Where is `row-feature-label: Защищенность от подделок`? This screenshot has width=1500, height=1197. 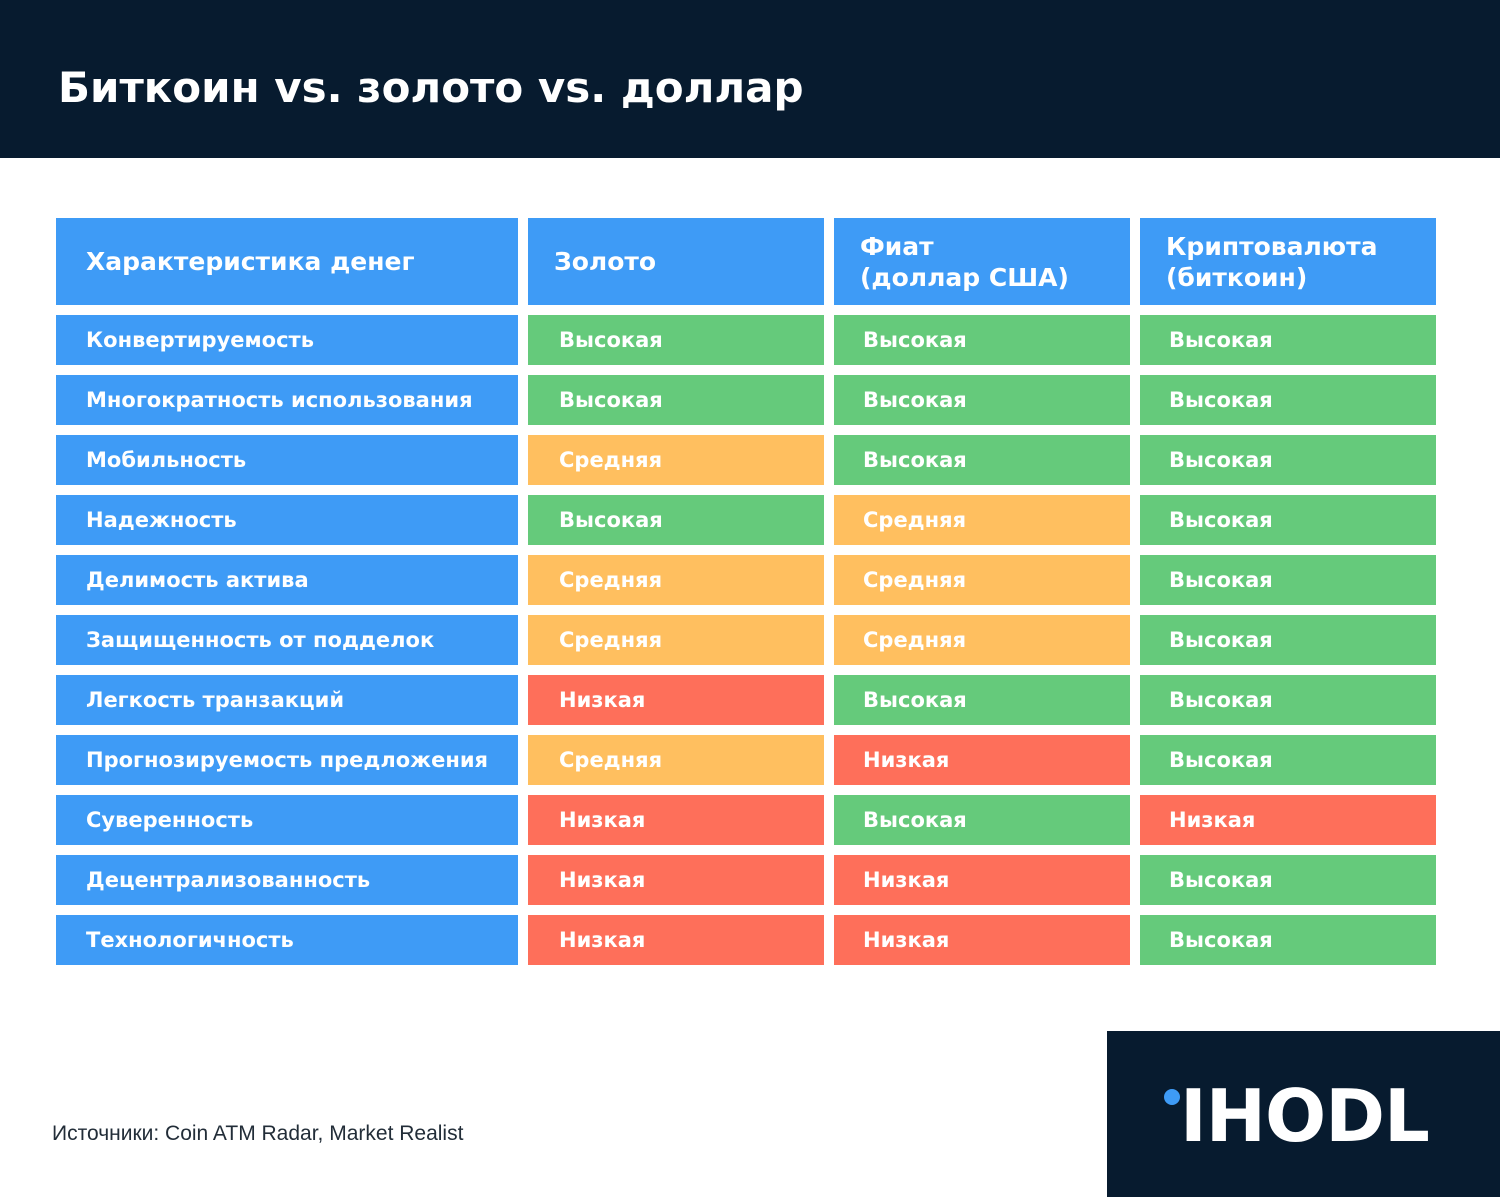
row-feature-label: Защищенность от подделок is located at coordinates (287, 640).